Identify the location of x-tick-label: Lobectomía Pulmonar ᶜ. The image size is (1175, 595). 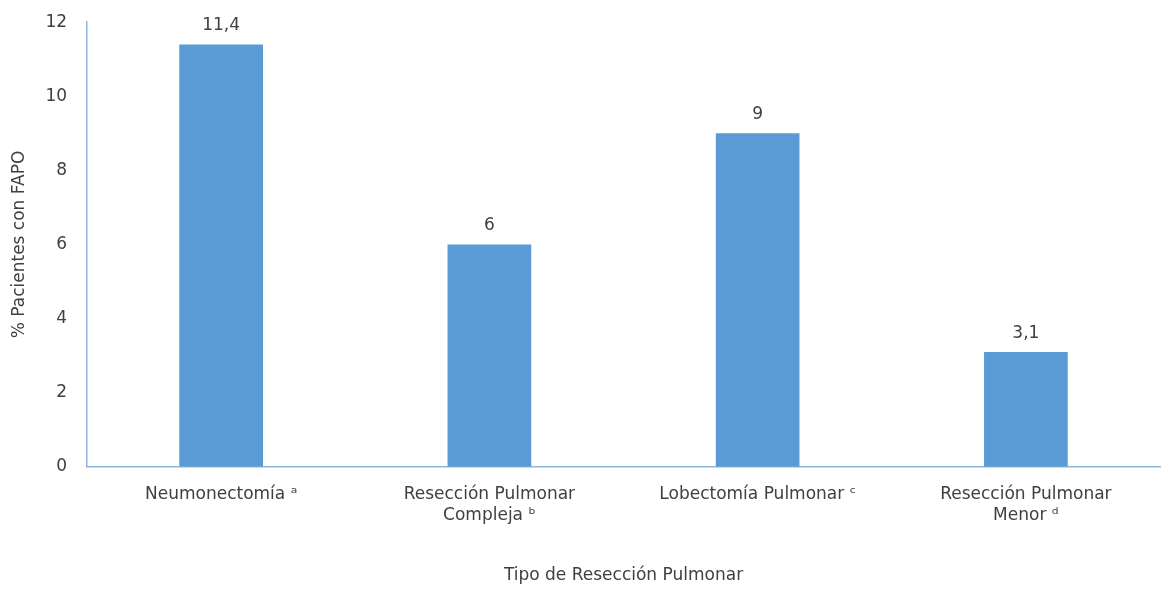
(757, 493).